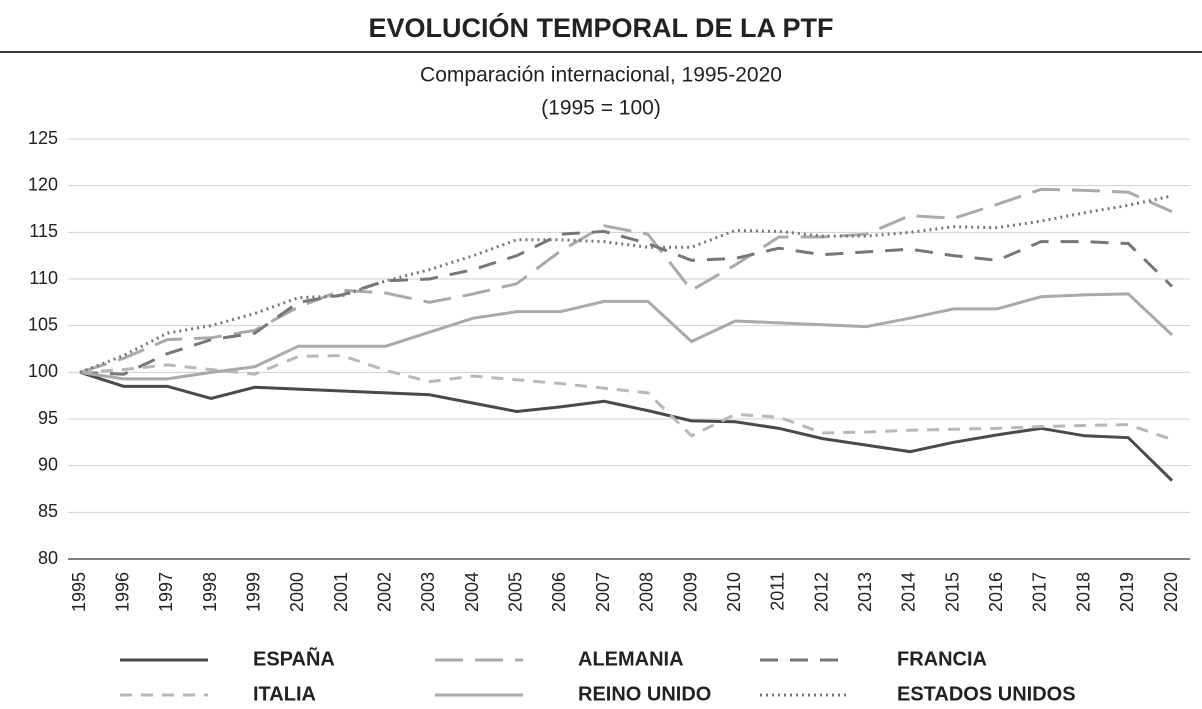 The image size is (1202, 709). Describe the element at coordinates (603, 592) in the screenshot. I see `x-tick-label: 2007` at that location.